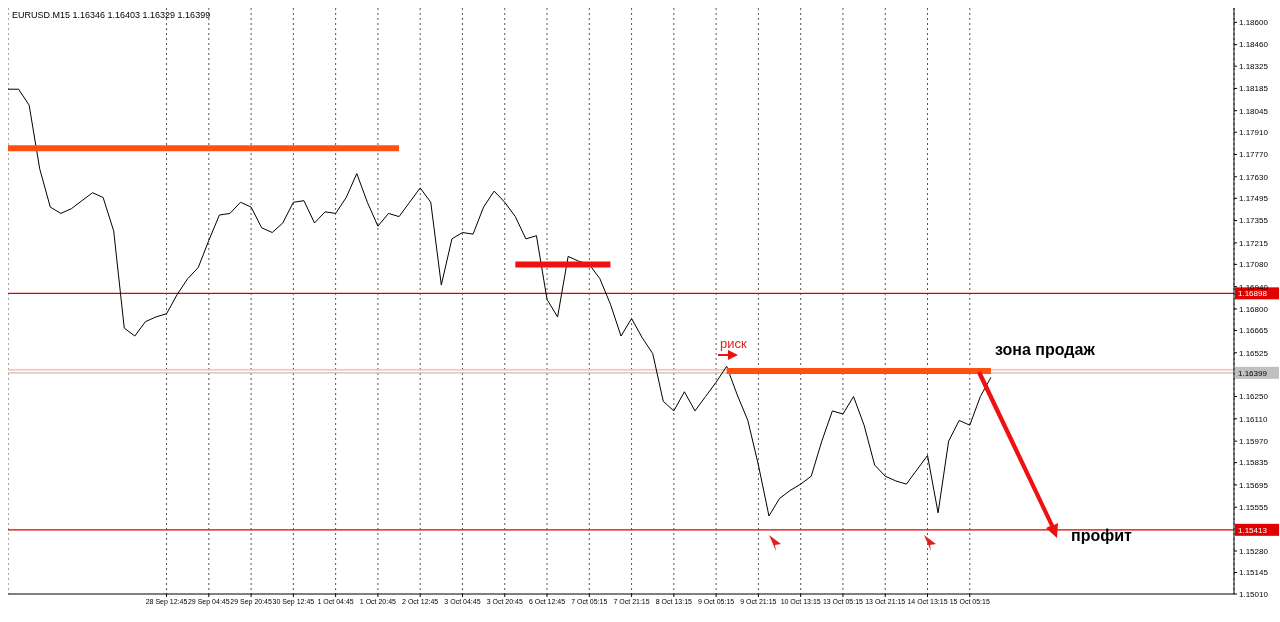 This screenshot has width=1280, height=622. I want to click on y-tick-label: 1.17080, so click(1254, 265).